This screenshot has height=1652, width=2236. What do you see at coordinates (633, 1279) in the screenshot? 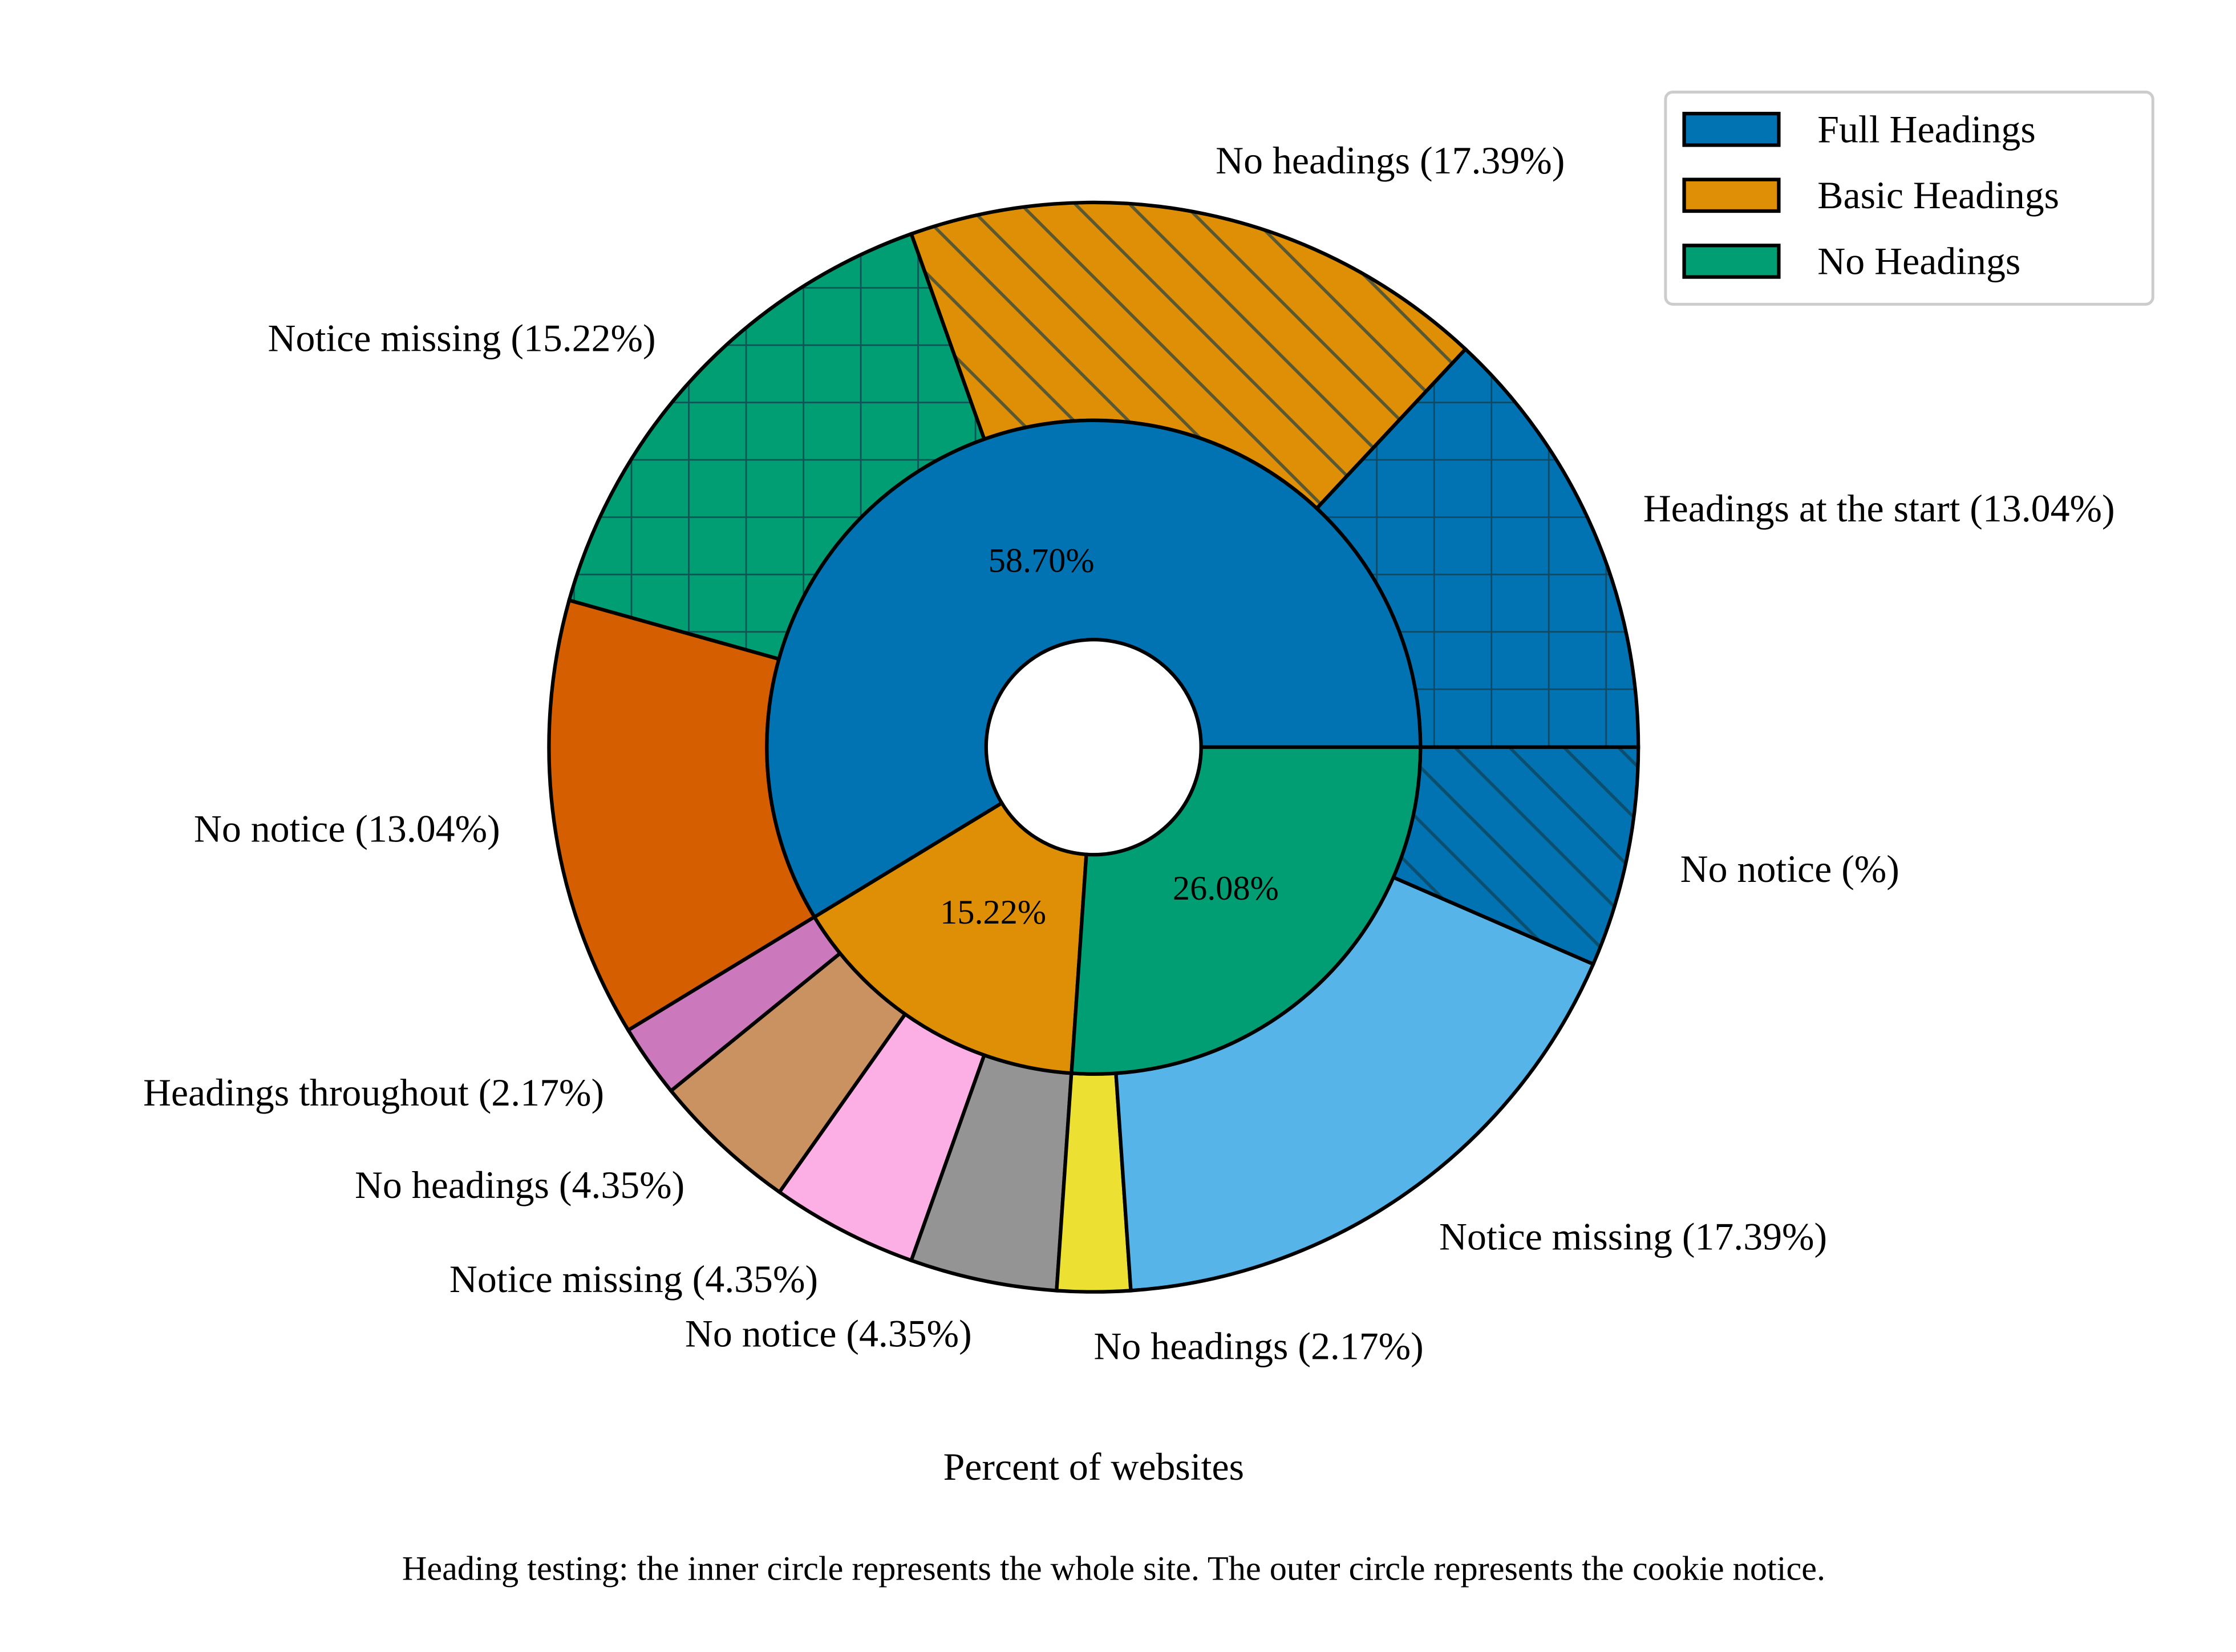
I see `outer-label-6: Notice missing (4.35%)` at bounding box center [633, 1279].